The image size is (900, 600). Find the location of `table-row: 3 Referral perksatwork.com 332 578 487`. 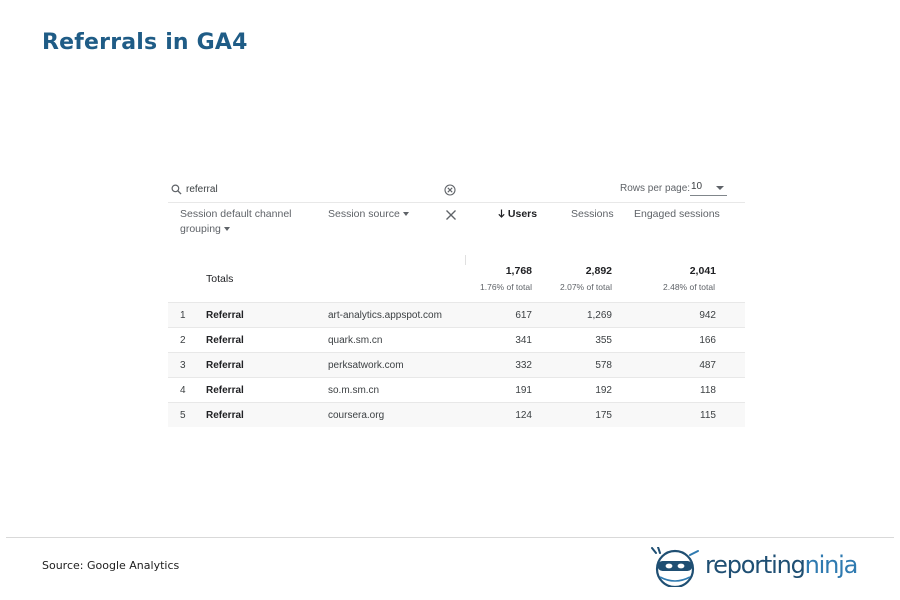

table-row: 3 Referral perksatwork.com 332 578 487 is located at coordinates (456, 364).